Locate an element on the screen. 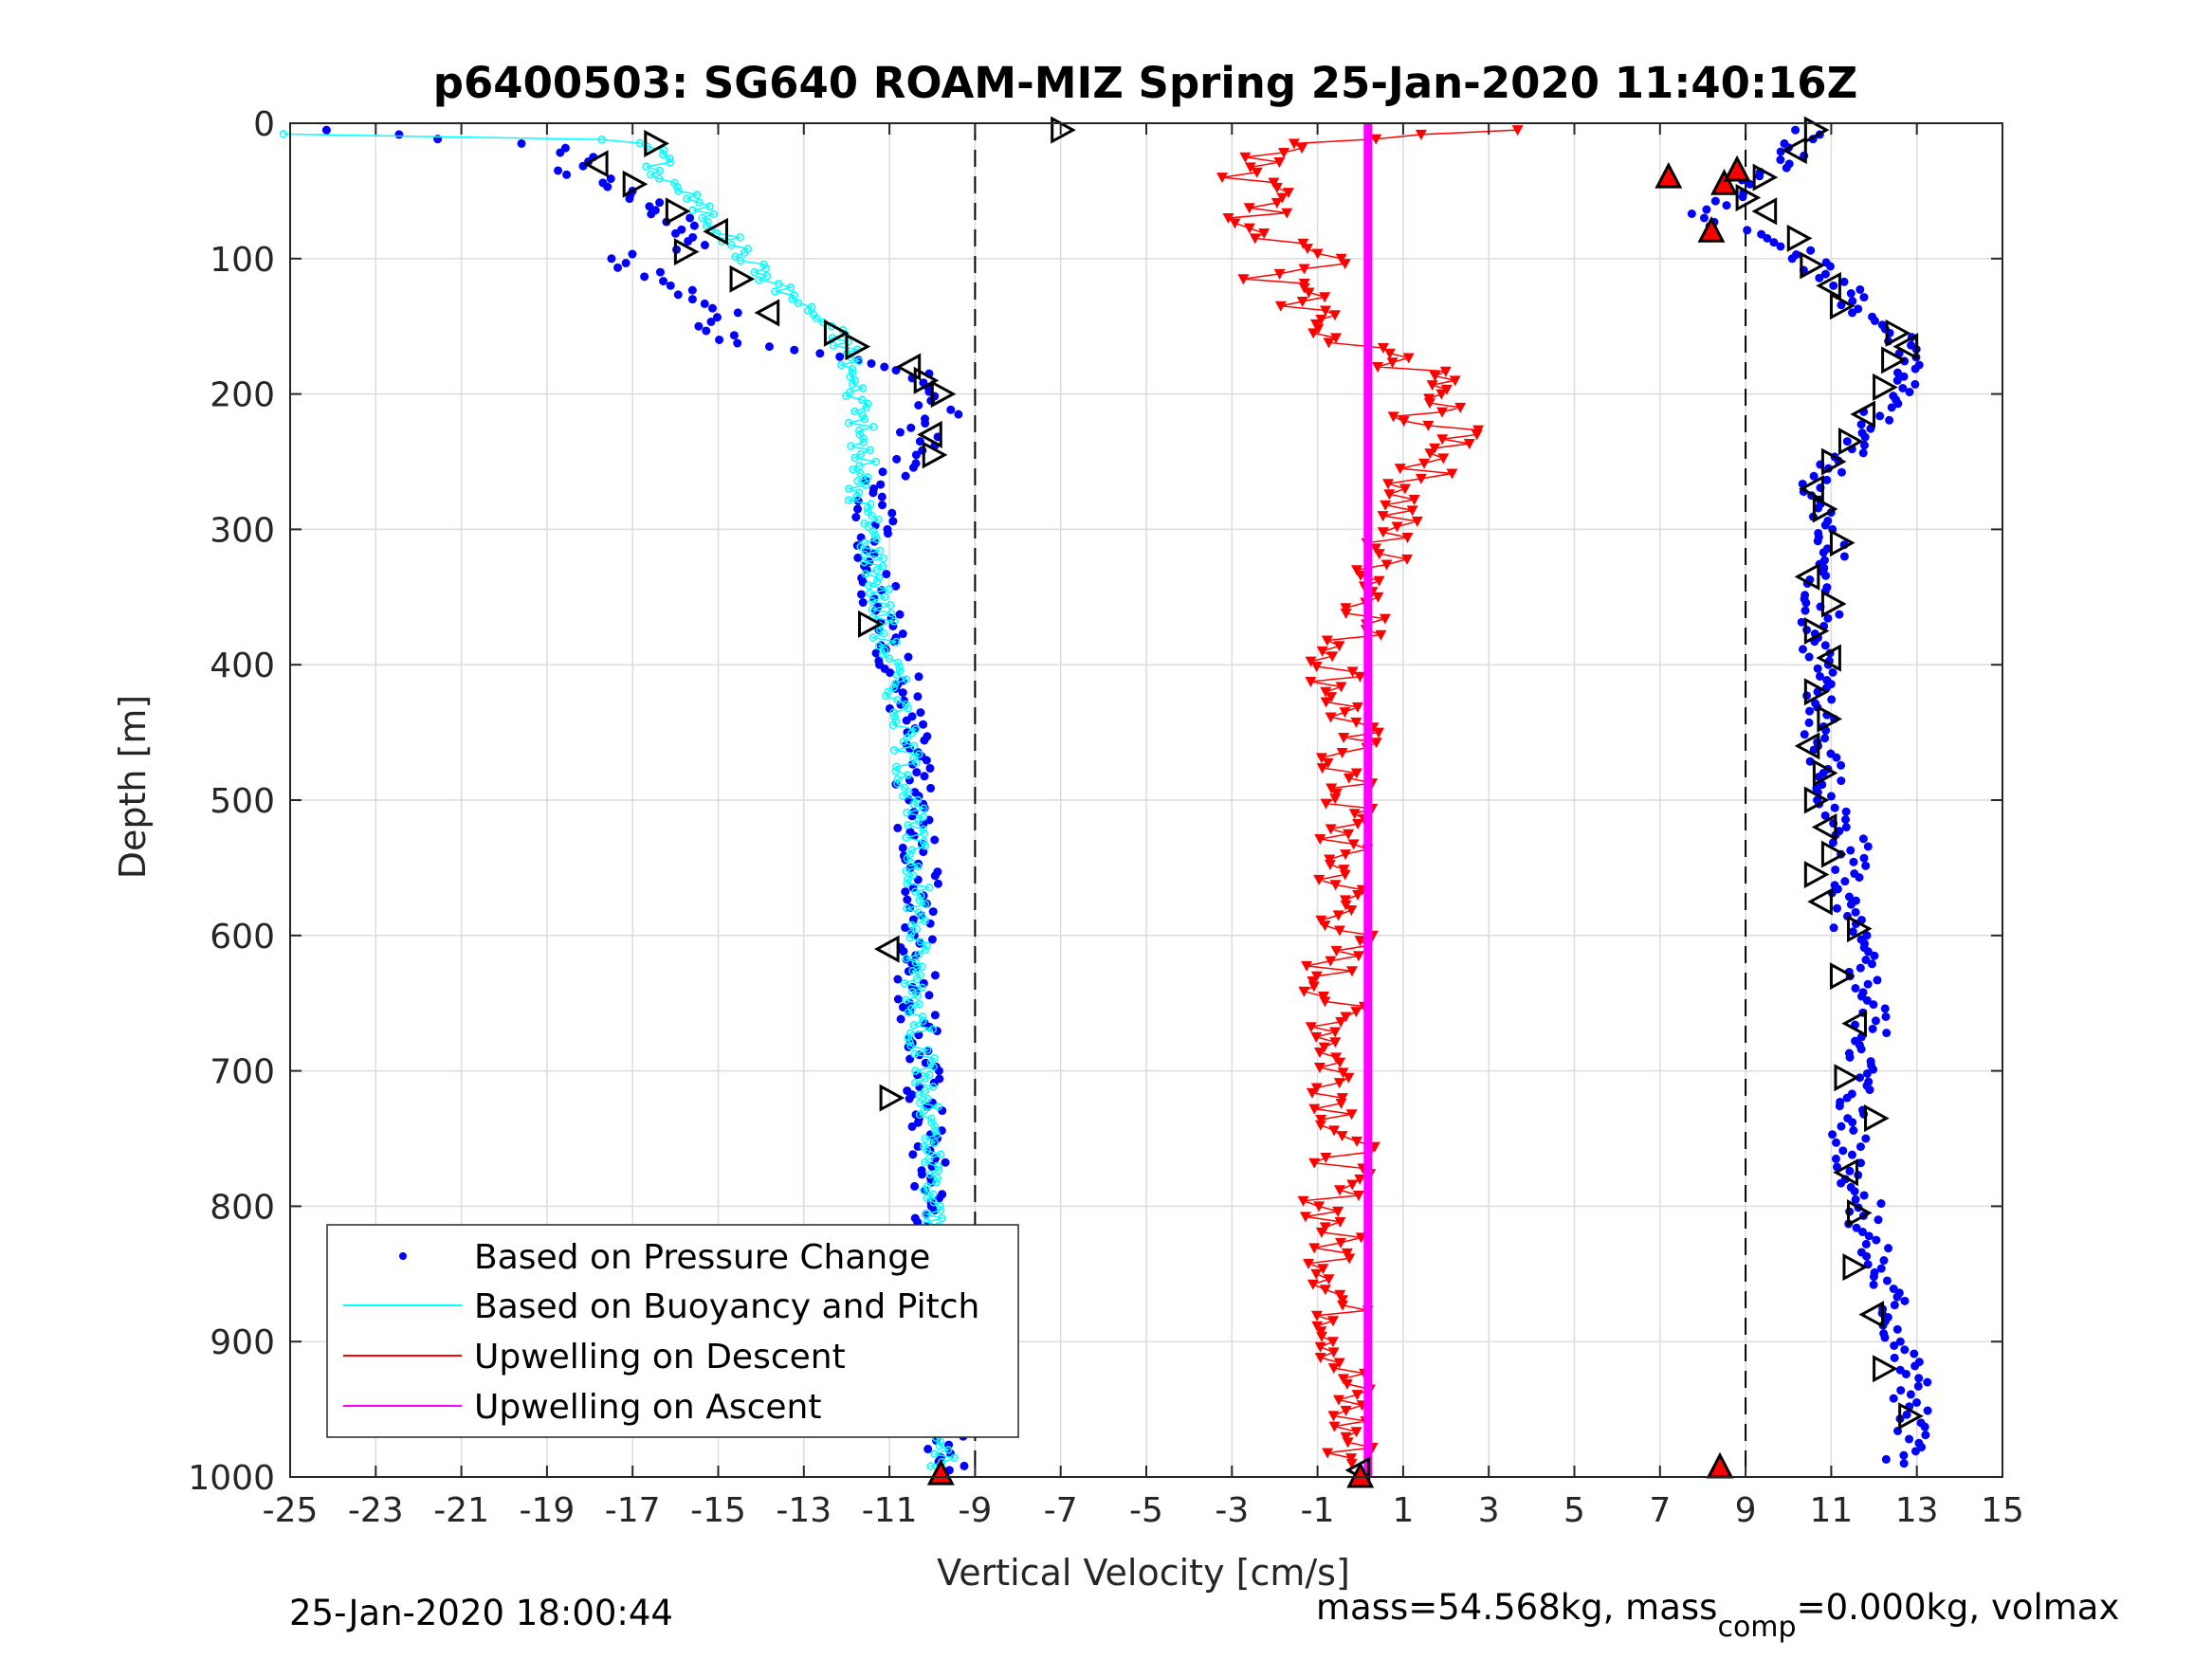 This screenshot has width=2212, height=1659. x-tick-label: 11 is located at coordinates (1831, 1510).